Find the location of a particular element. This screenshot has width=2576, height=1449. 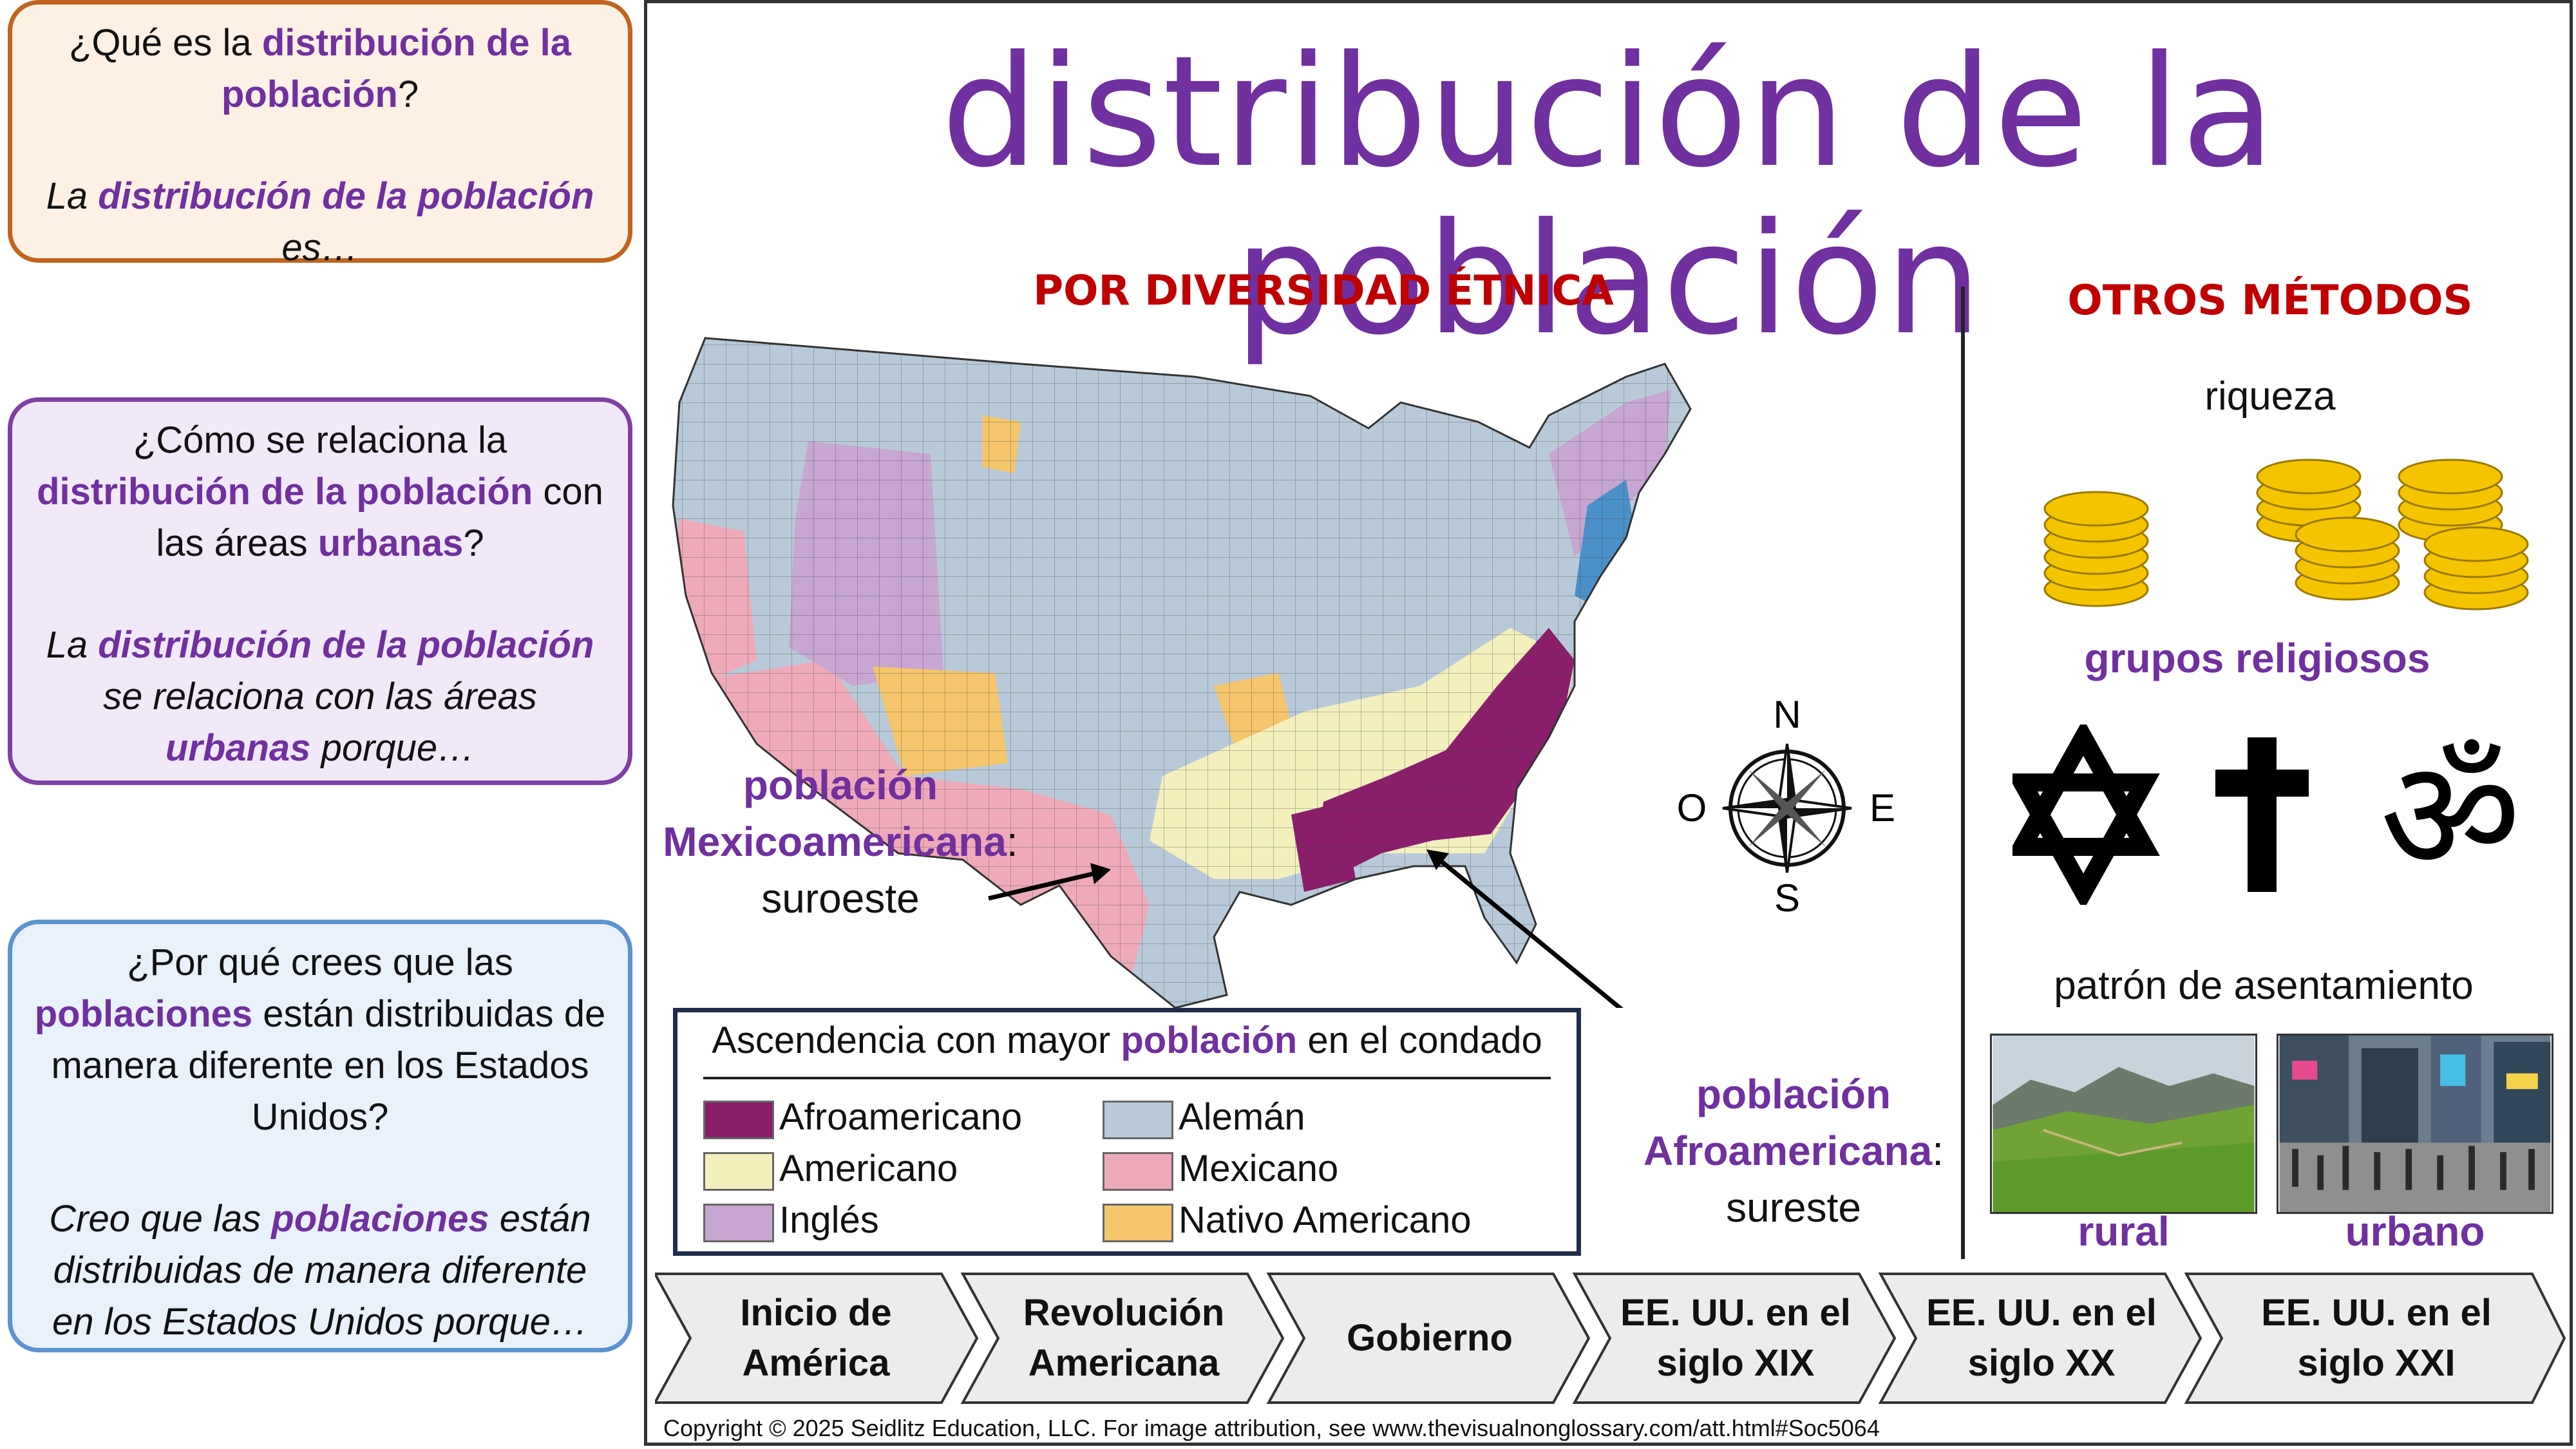

legend-item-nativo-americano: Nativo Americano is located at coordinates (1287, 1221).